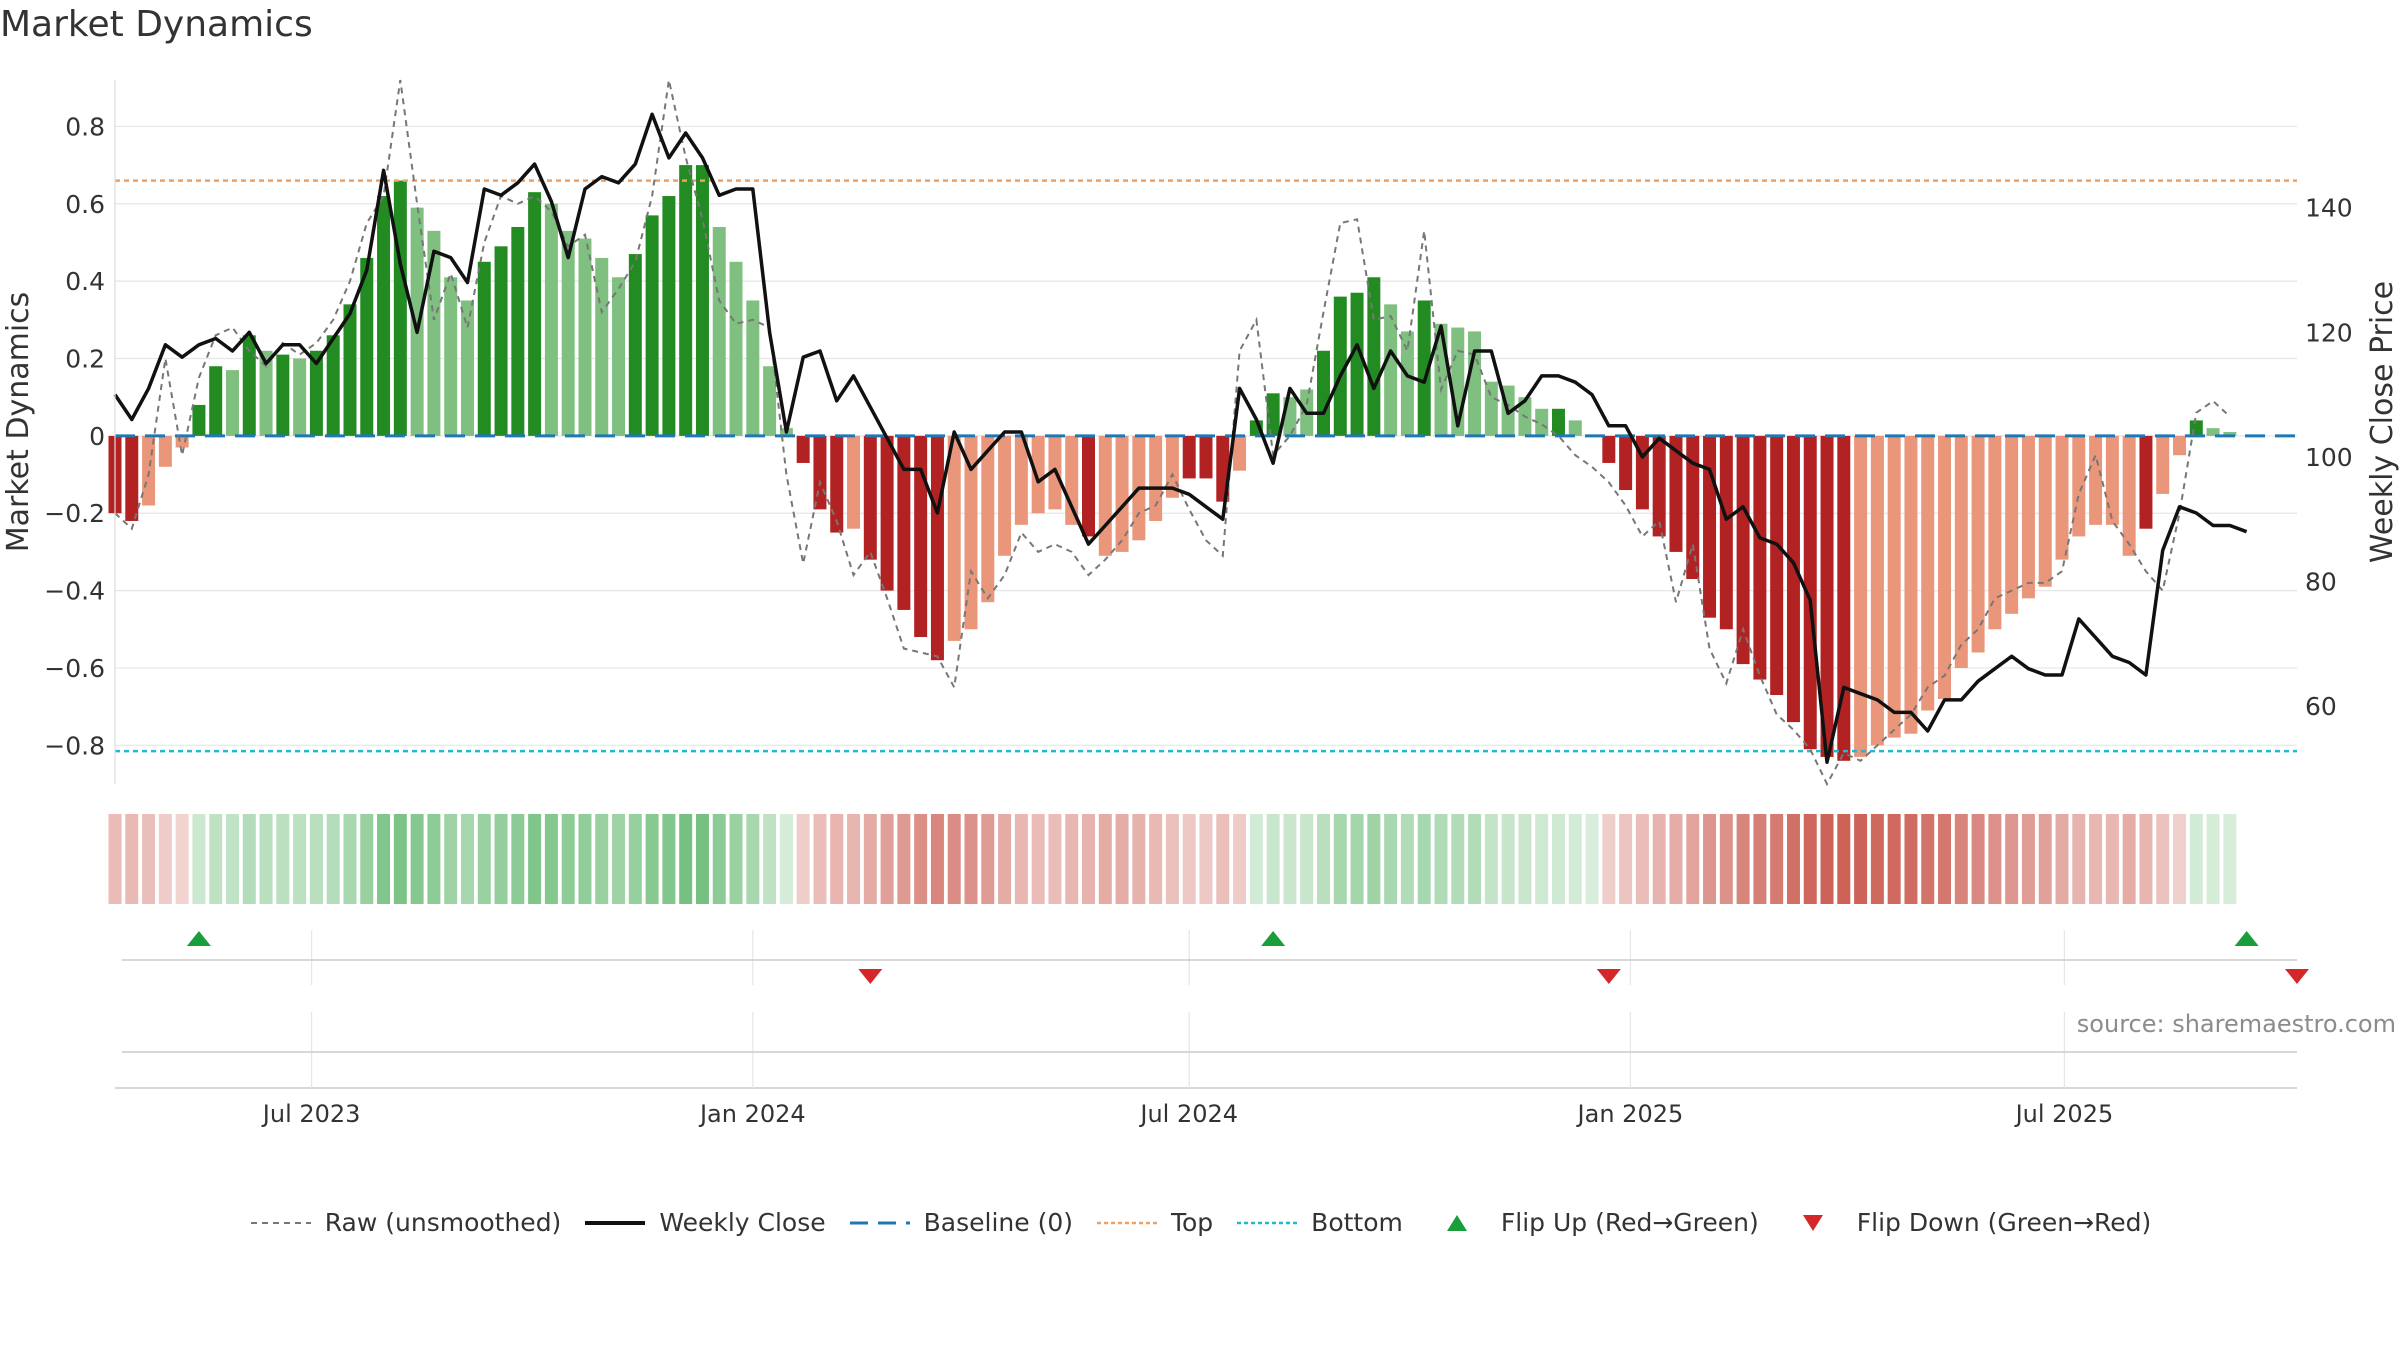 The image size is (2400, 1354). Describe the element at coordinates (1192, 1222) in the screenshot. I see `legend-label-top: Top` at that location.